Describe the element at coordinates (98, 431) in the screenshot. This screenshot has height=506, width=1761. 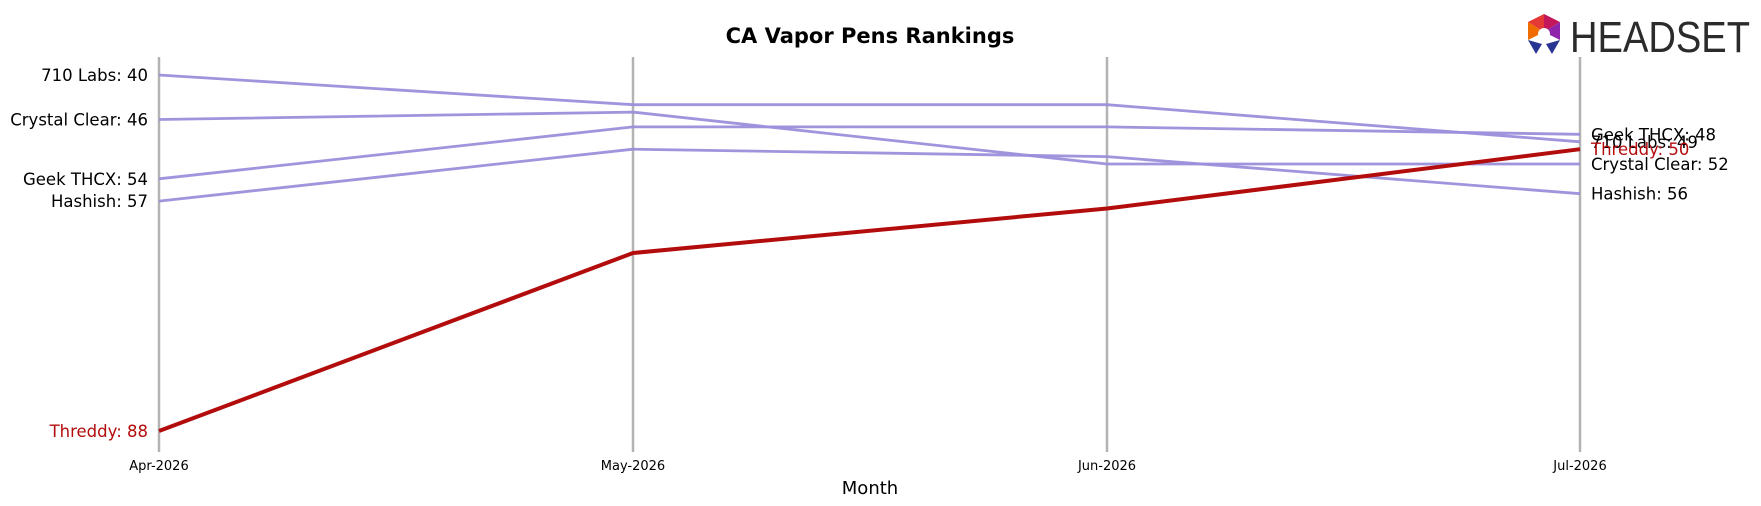
I see `left-label-threddy: Threddy: 88` at that location.